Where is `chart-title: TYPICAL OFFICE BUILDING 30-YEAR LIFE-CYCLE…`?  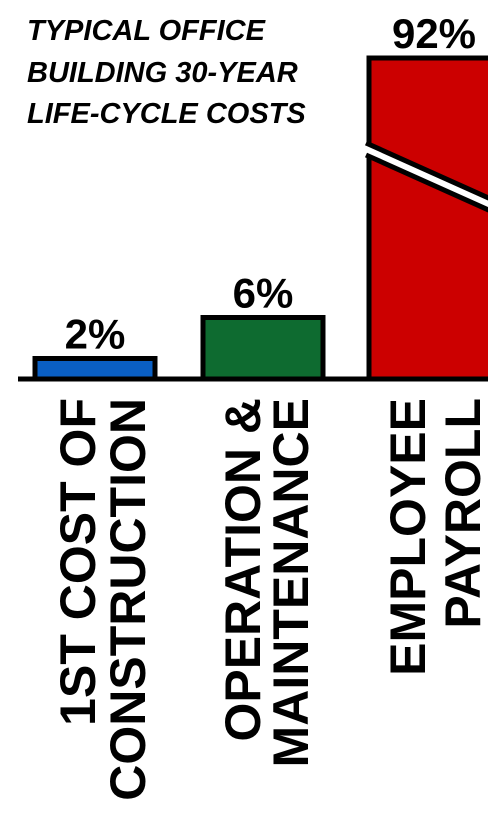 chart-title: TYPICAL OFFICE BUILDING 30-YEAR LIFE-CYCLE… is located at coordinates (166, 72).